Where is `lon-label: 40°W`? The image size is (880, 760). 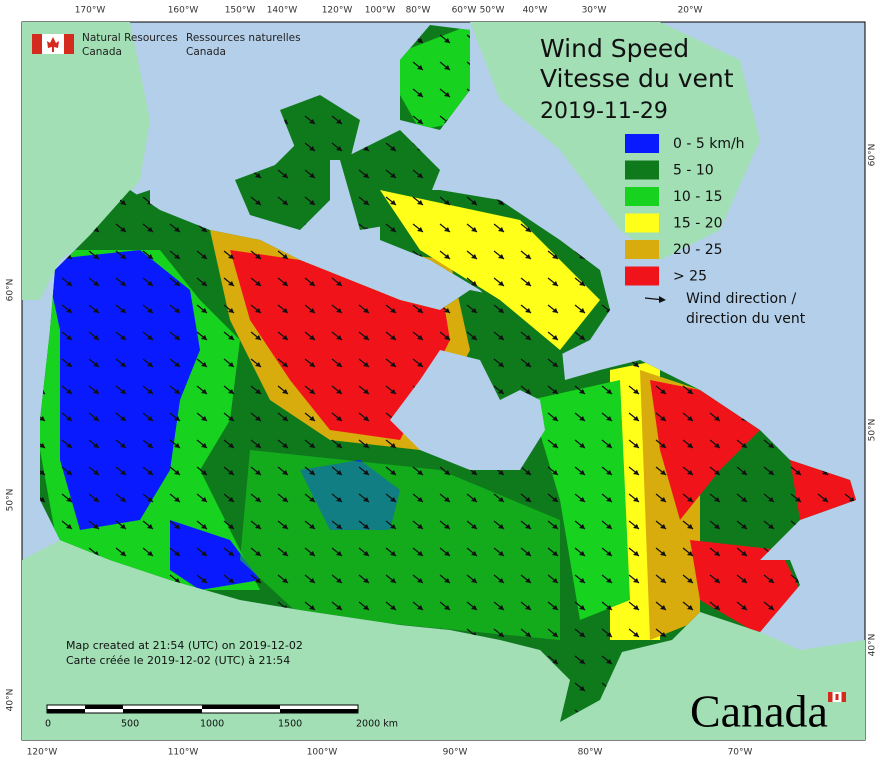 lon-label: 40°W is located at coordinates (535, 11).